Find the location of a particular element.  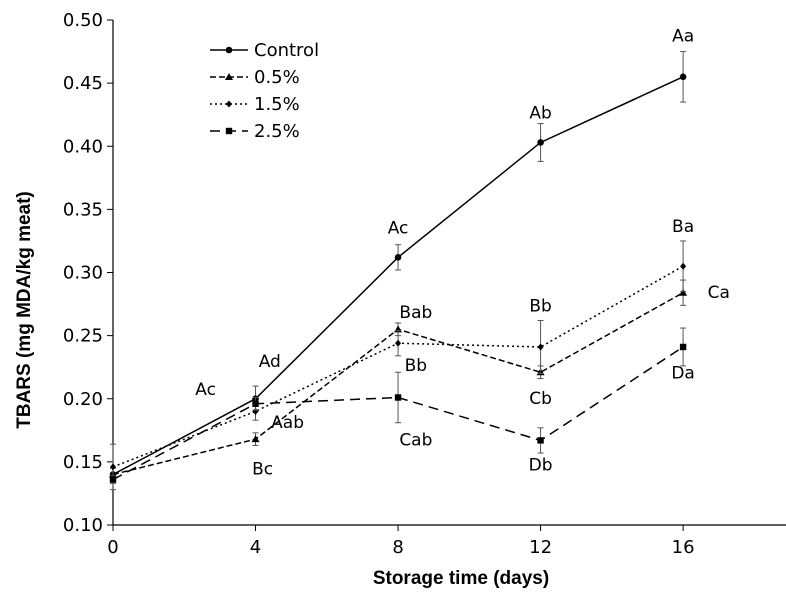

y-tick-label: 0.40 is located at coordinates (83, 146).